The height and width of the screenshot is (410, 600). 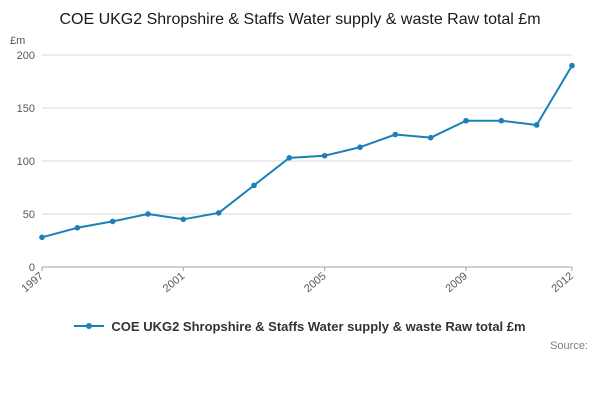 I want to click on x-tick-label: 1997, so click(x=32, y=282).